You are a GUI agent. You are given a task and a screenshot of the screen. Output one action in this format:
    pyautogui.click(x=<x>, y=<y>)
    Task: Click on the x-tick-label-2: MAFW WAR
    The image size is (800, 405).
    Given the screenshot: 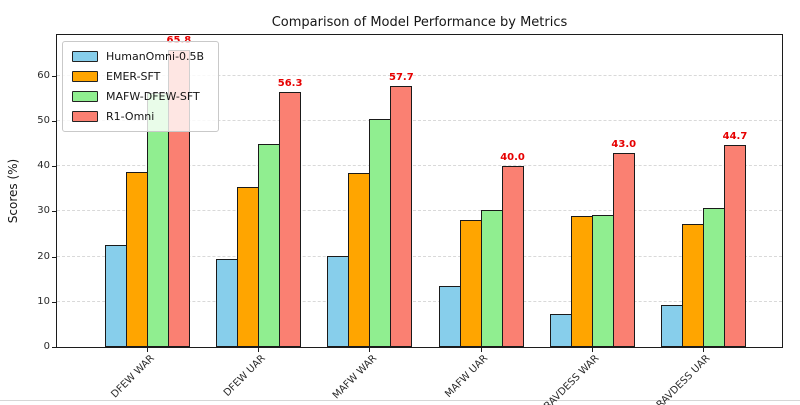 What is the action you would take?
    pyautogui.click(x=355, y=377)
    